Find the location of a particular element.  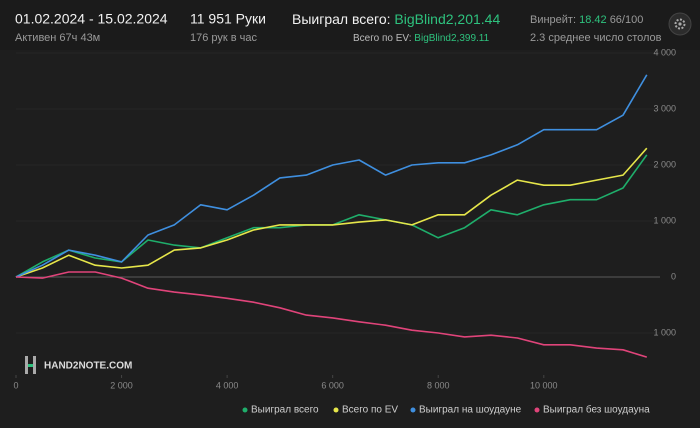

logo-text: HAND2NOTE.COM is located at coordinates (88, 366).